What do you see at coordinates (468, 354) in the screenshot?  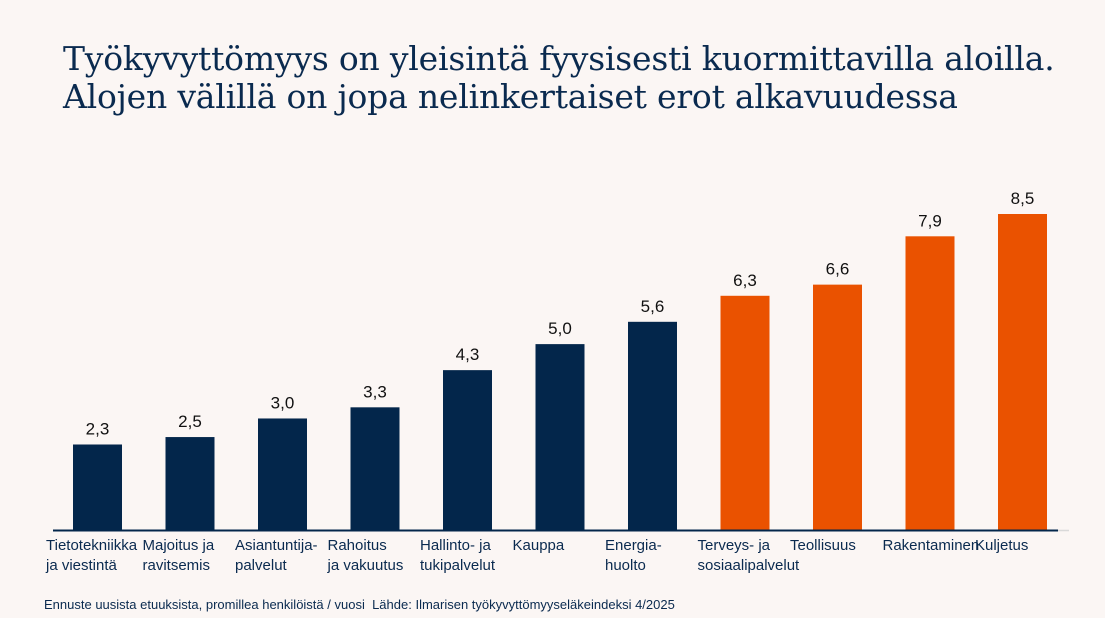 I see `value-label-4: 4,3` at bounding box center [468, 354].